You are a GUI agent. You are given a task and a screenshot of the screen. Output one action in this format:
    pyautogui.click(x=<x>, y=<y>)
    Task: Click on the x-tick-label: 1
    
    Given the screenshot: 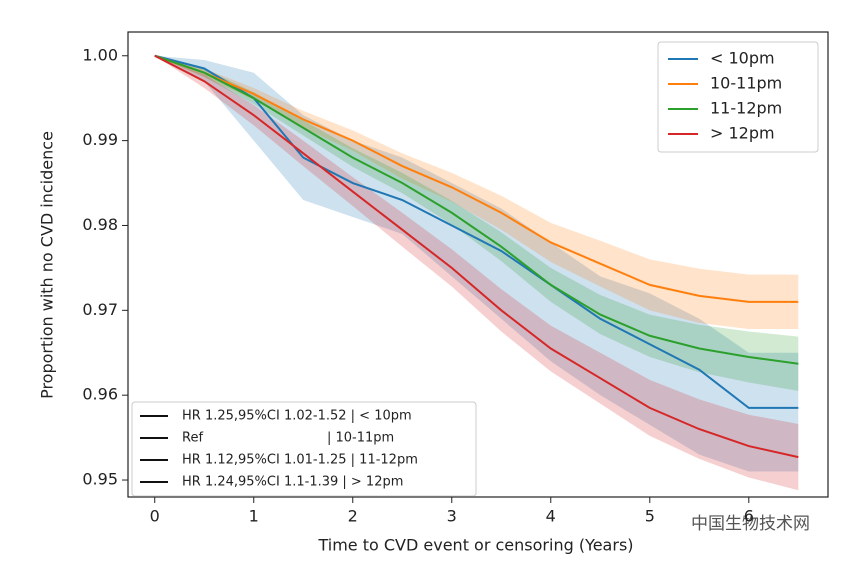 What is the action you would take?
    pyautogui.click(x=254, y=516)
    